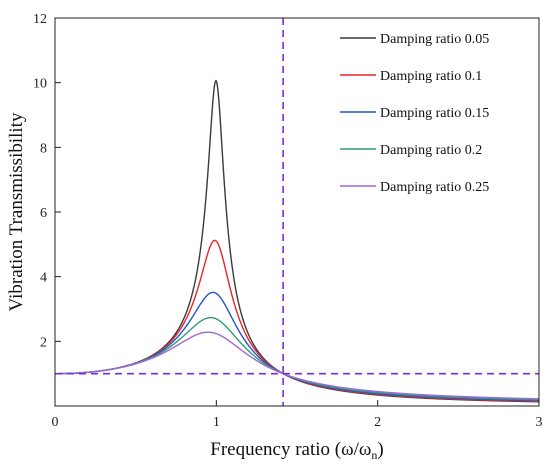 Image resolution: width=550 pixels, height=469 pixels. I want to click on y-axis-ticks: 2 4 6 8 10 12, so click(47, 181).